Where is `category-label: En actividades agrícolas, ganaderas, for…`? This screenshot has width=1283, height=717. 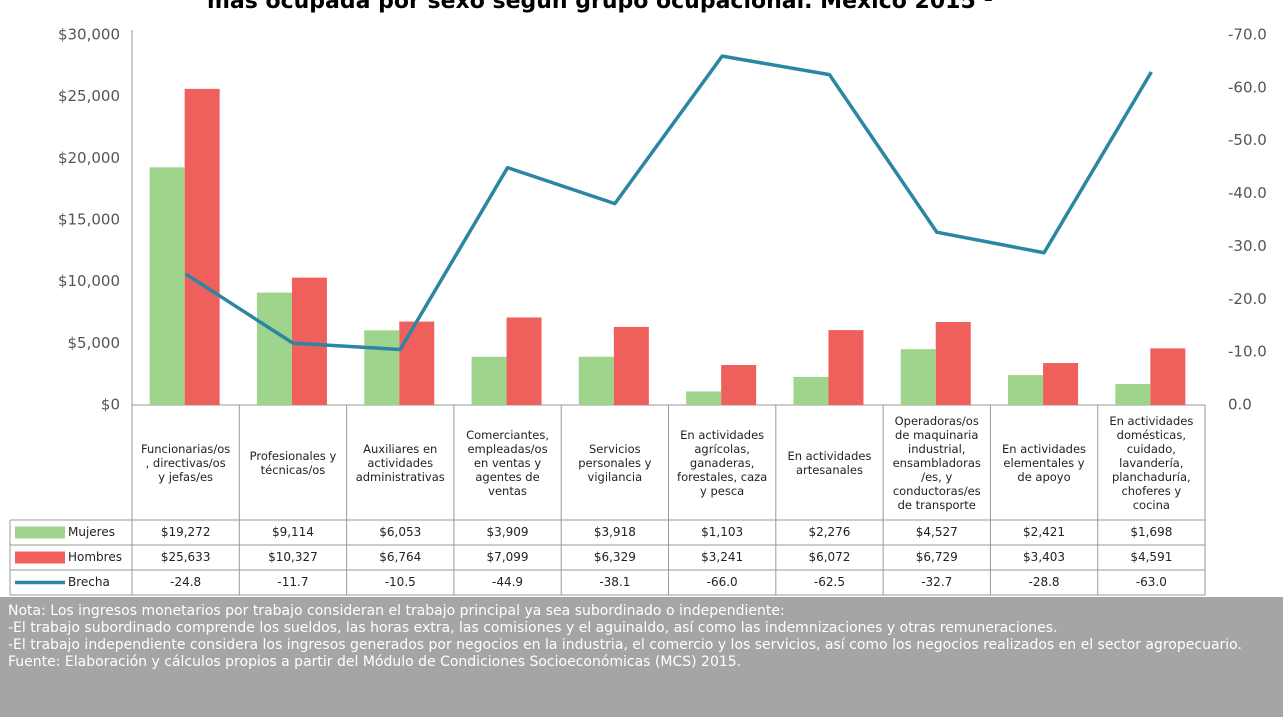 category-label: En actividades agrícolas, ganaderas, for… is located at coordinates (722, 462).